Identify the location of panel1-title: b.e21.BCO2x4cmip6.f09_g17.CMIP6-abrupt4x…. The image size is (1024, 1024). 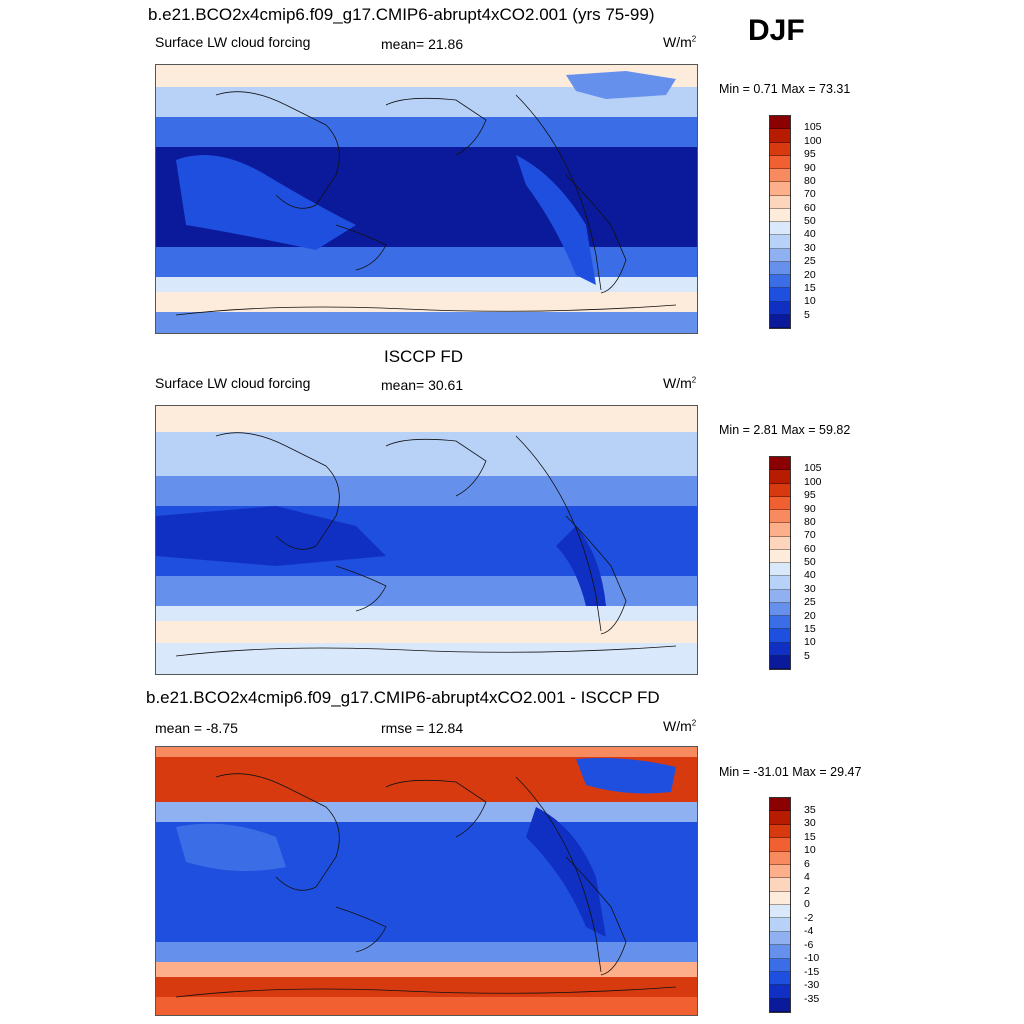
(401, 14).